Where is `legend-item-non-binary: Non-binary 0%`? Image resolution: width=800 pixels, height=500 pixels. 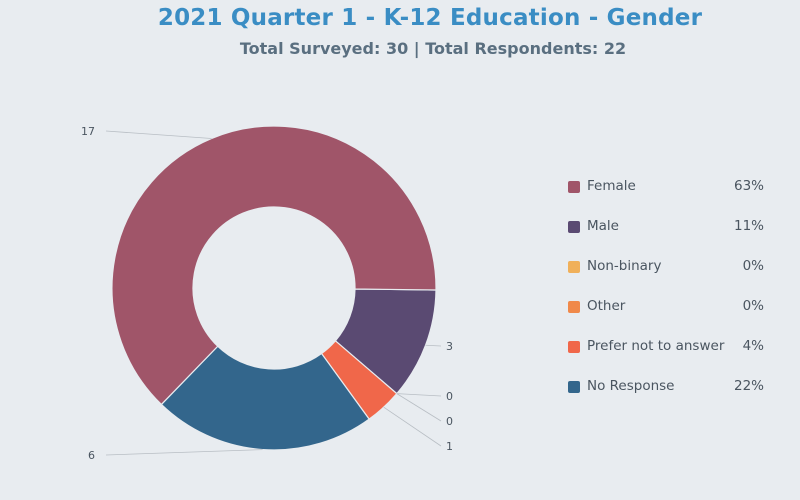
legend-item-non-binary: Non-binary 0% is located at coordinates (666, 266).